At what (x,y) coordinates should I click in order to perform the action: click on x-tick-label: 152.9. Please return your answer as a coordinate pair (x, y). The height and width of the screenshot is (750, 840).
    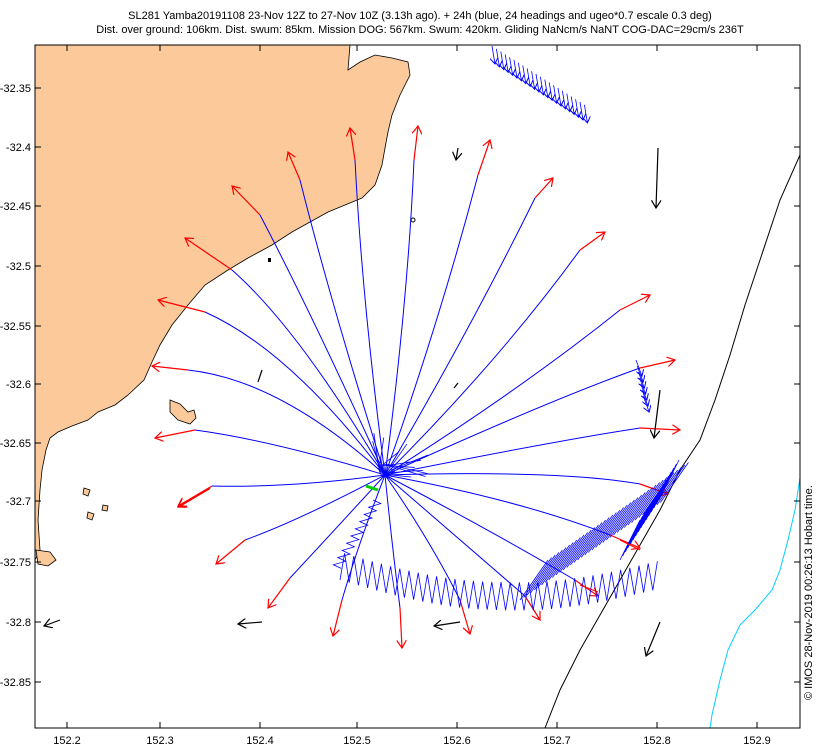
    Looking at the image, I should click on (757, 741).